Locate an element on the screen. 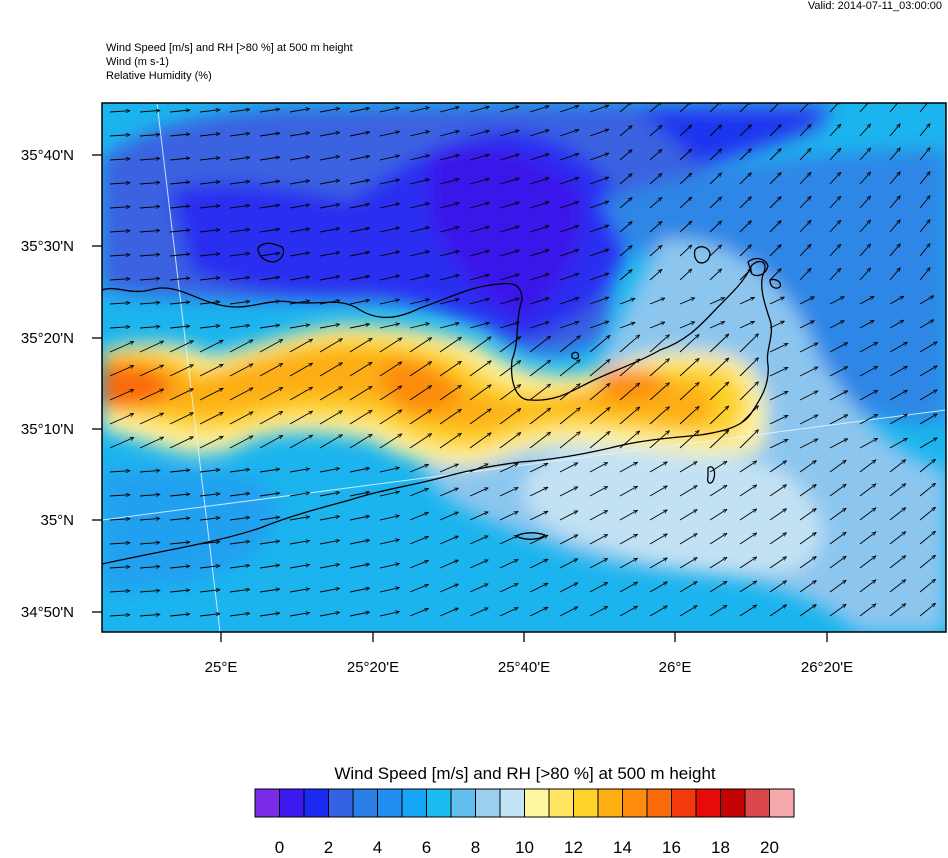 Image resolution: width=948 pixels, height=858 pixels. lat-label-35-30: 35°30'N is located at coordinates (47, 246).